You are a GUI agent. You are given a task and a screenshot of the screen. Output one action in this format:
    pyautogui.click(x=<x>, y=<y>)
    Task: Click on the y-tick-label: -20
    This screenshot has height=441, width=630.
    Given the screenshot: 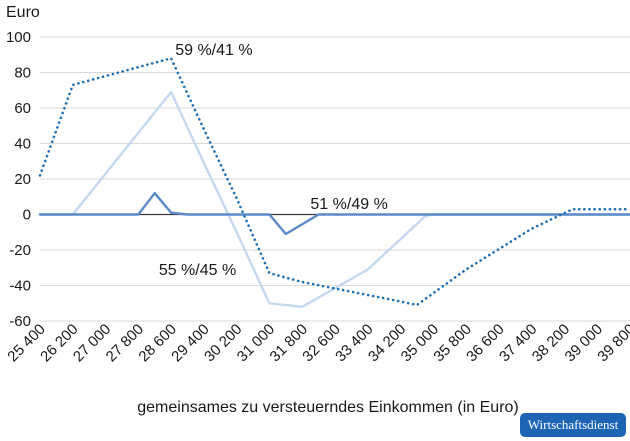 What is the action you would take?
    pyautogui.click(x=20, y=250)
    